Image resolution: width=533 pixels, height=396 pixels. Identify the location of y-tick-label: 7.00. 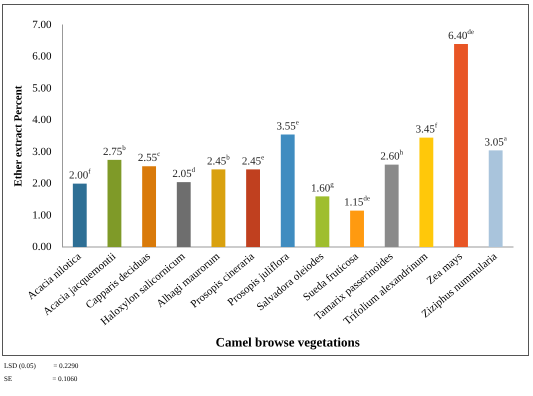
(42, 24).